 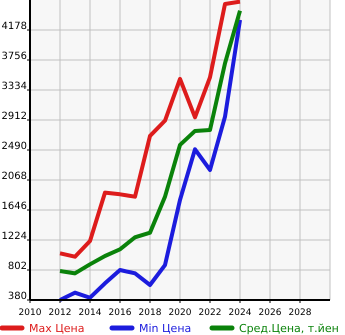 I want to click on x-tick-label: 2022, so click(x=210, y=313).